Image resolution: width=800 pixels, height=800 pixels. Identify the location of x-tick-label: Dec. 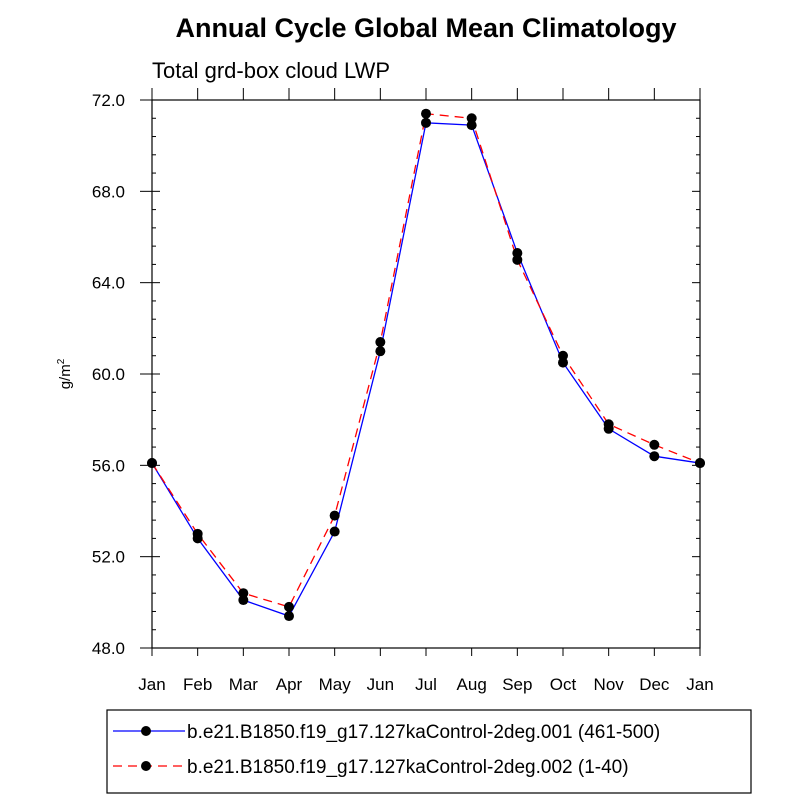
(654, 684).